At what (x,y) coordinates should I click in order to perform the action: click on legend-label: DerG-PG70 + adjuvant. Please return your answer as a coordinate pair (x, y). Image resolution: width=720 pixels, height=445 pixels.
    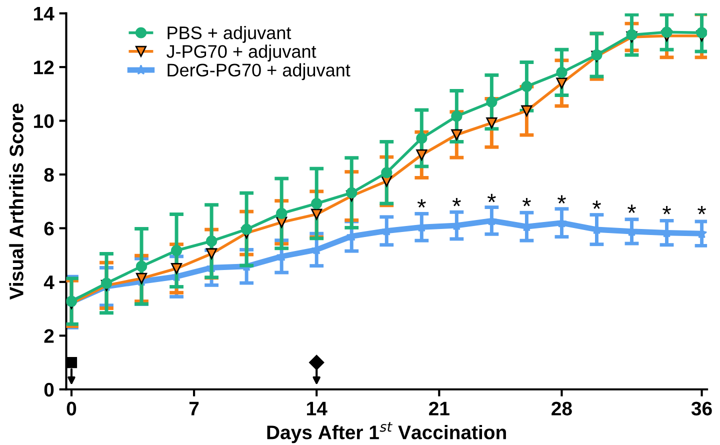
    Looking at the image, I should click on (259, 71).